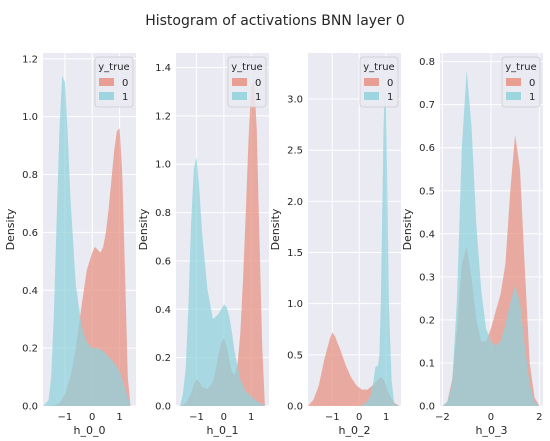 The image size is (550, 441). What do you see at coordinates (275, 21) in the screenshot?
I see `figure-title: Histogram of activations BNN layer 0` at bounding box center [275, 21].